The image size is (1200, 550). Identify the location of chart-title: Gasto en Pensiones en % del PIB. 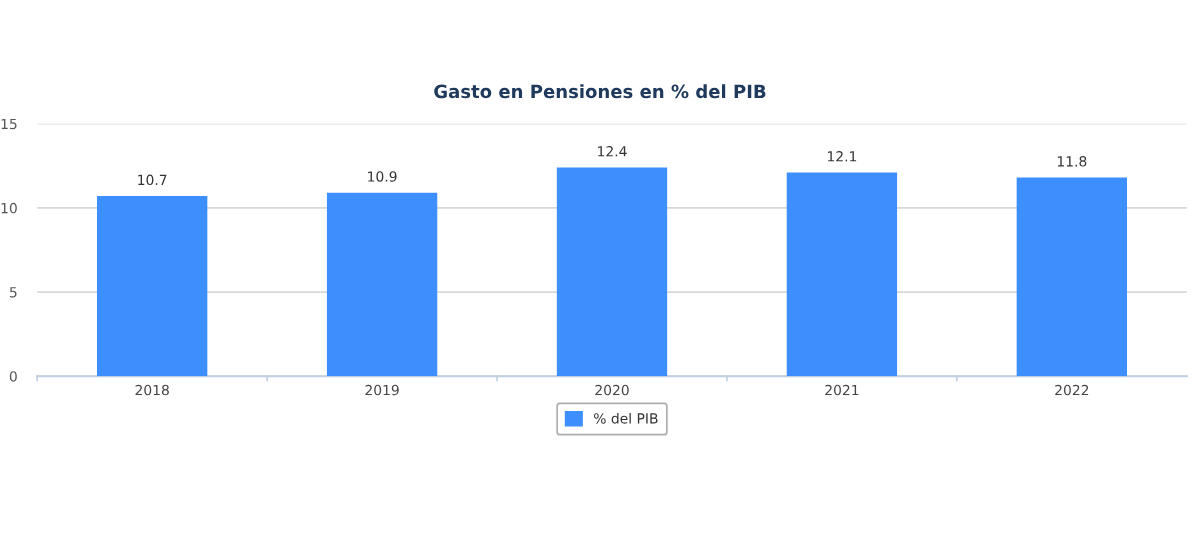
(600, 91).